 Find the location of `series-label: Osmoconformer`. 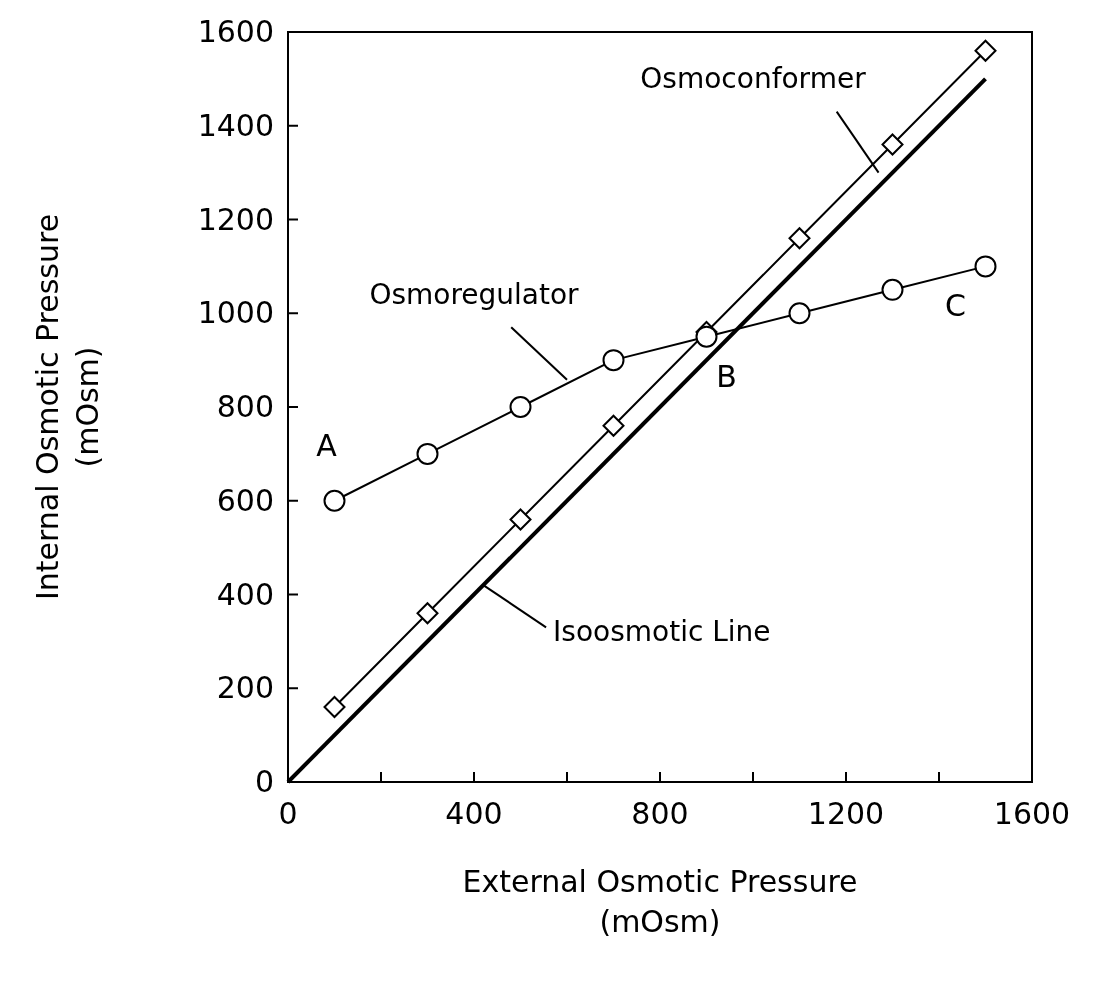

series-label: Osmoconformer is located at coordinates (753, 79).